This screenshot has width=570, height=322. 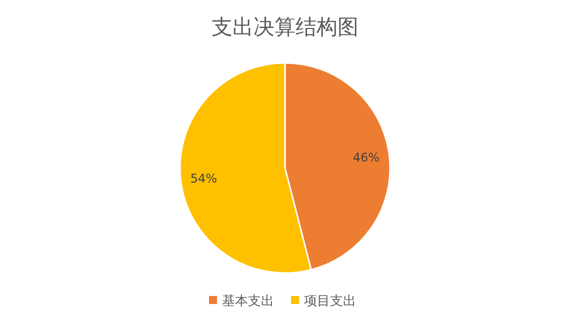 What do you see at coordinates (330, 301) in the screenshot?
I see `legend-label: 项目支出` at bounding box center [330, 301].